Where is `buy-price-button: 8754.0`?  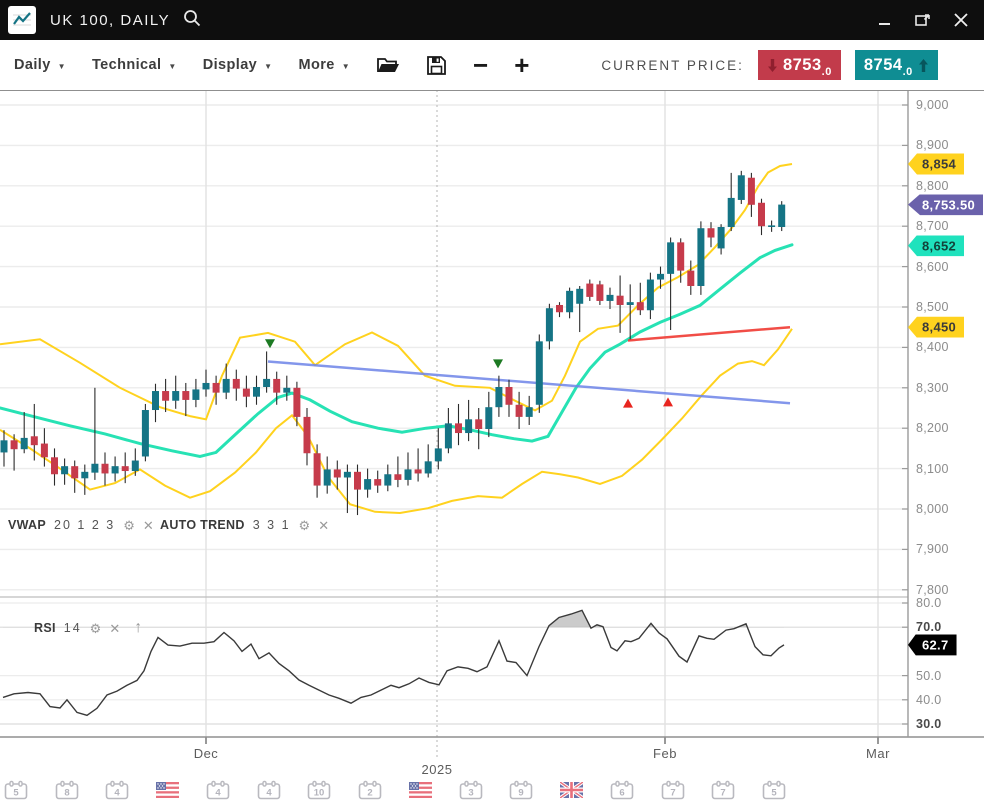 buy-price-button: 8754.0 is located at coordinates (896, 65).